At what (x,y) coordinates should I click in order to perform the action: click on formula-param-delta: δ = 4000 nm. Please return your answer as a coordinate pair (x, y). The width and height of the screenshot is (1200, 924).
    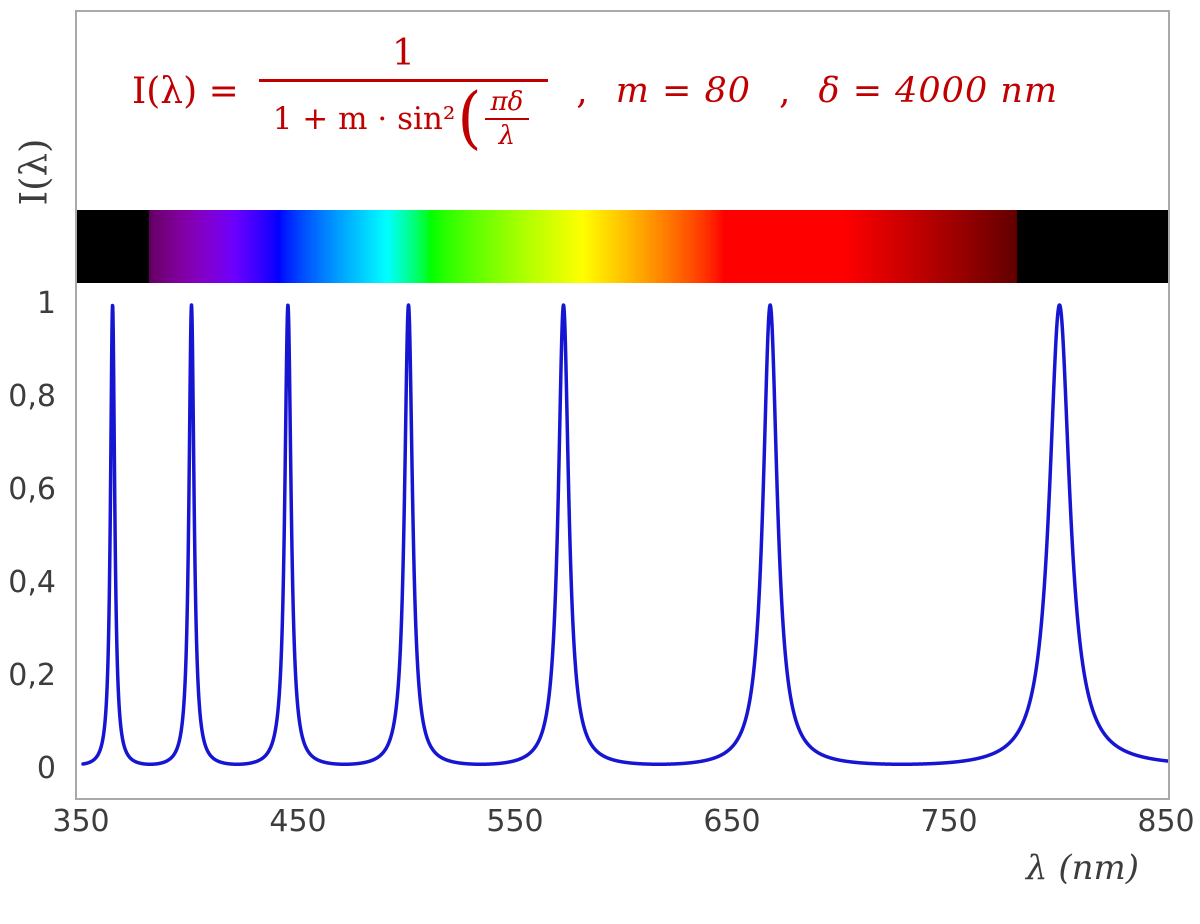
    Looking at the image, I should click on (938, 91).